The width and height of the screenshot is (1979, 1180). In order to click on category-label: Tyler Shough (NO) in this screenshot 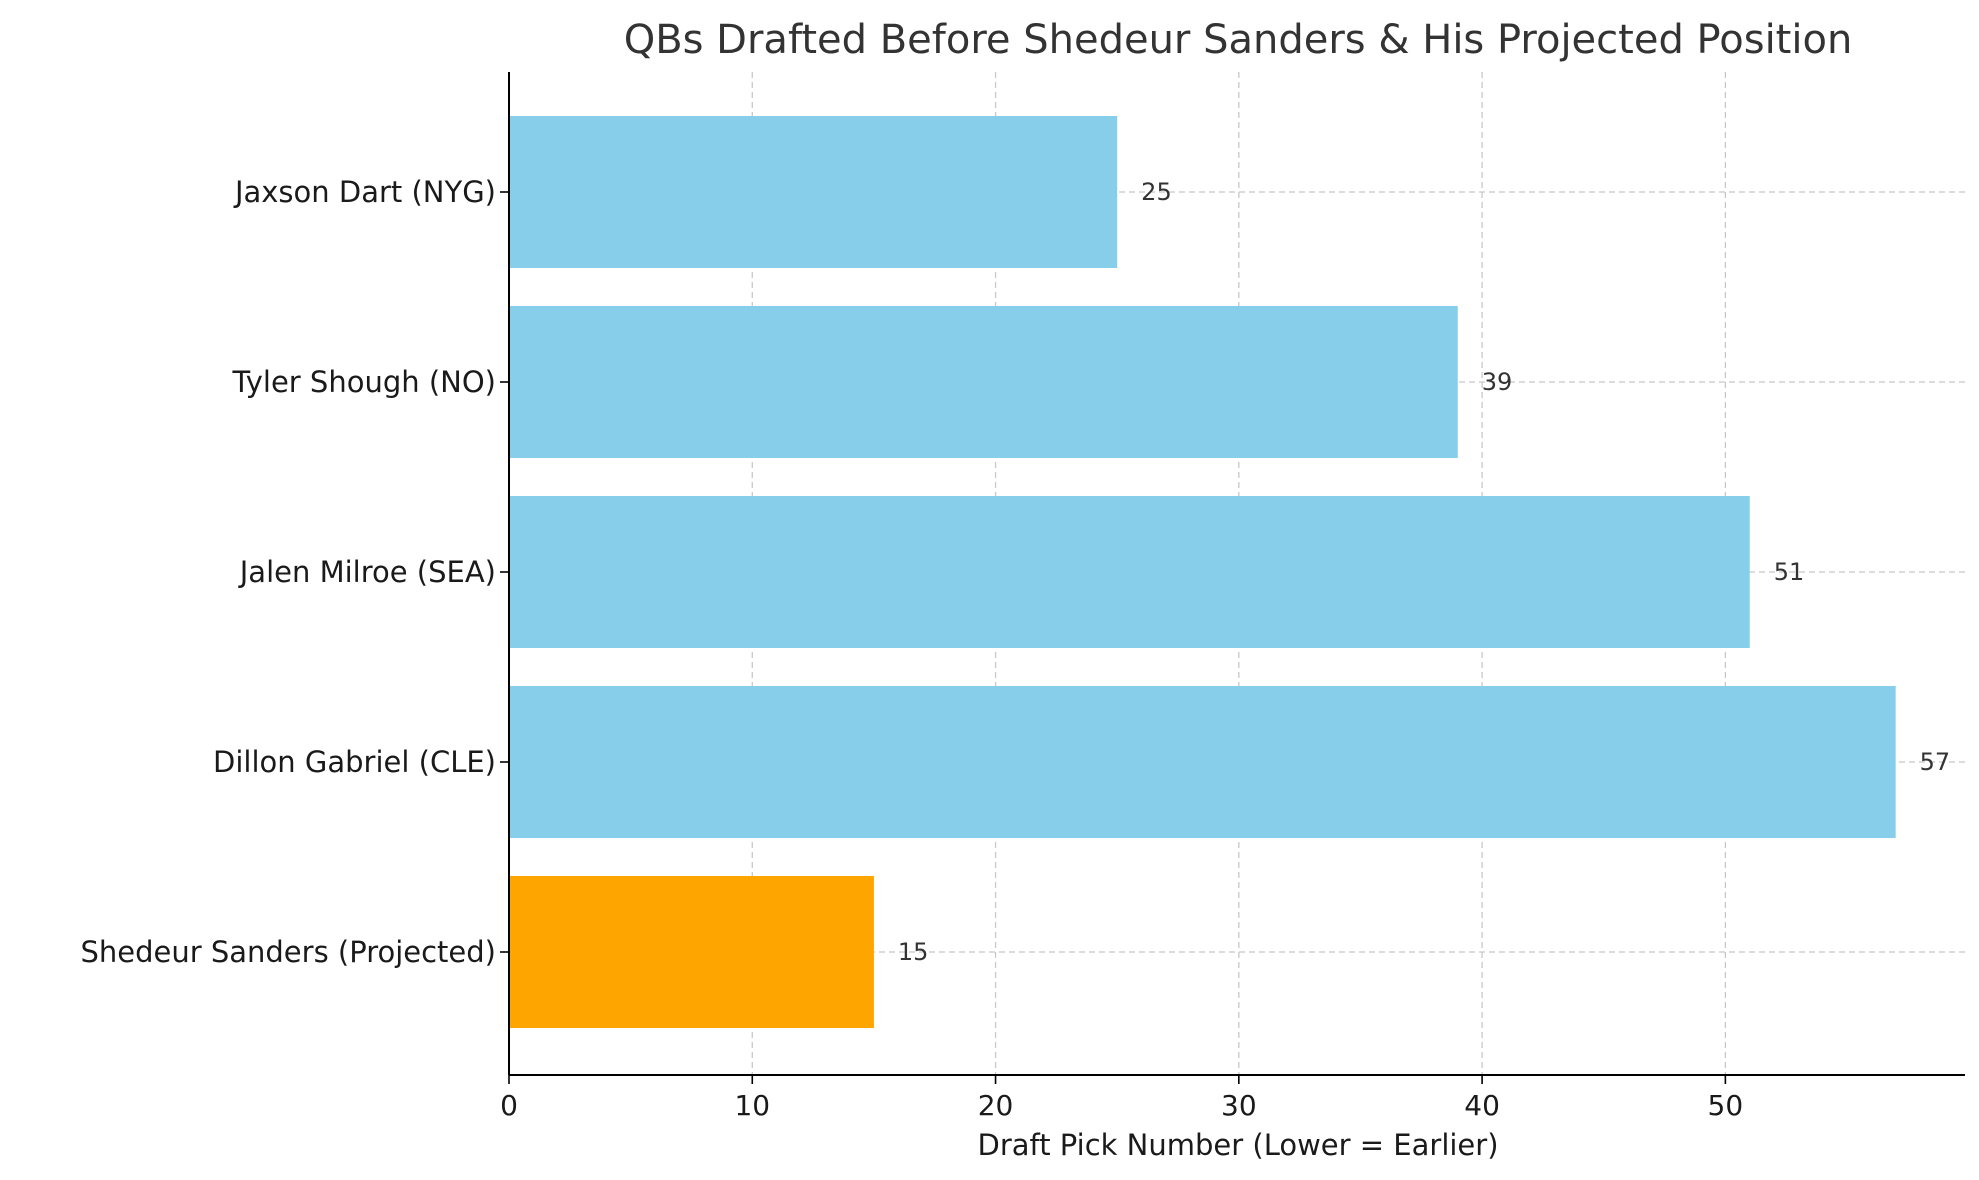, I will do `click(364, 382)`.